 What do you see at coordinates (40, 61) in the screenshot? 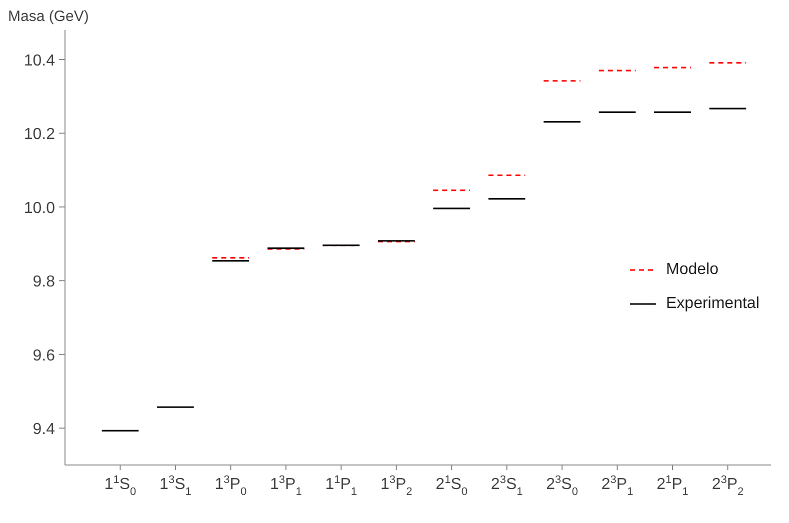
I see `y-tick-label: 10.4` at bounding box center [40, 61].